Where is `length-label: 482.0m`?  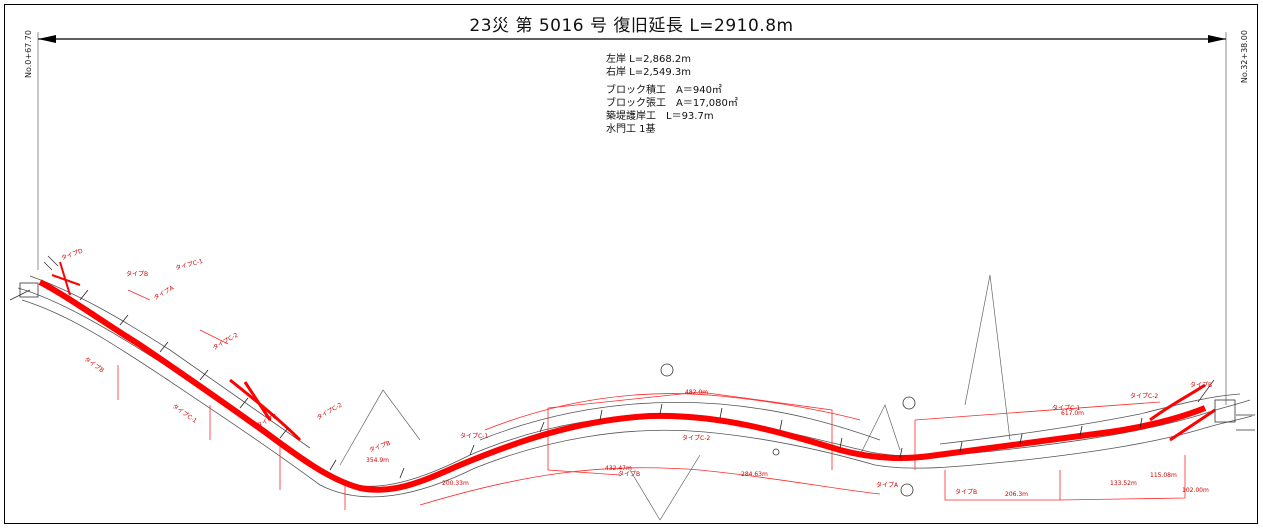 length-label: 482.0m is located at coordinates (696, 392).